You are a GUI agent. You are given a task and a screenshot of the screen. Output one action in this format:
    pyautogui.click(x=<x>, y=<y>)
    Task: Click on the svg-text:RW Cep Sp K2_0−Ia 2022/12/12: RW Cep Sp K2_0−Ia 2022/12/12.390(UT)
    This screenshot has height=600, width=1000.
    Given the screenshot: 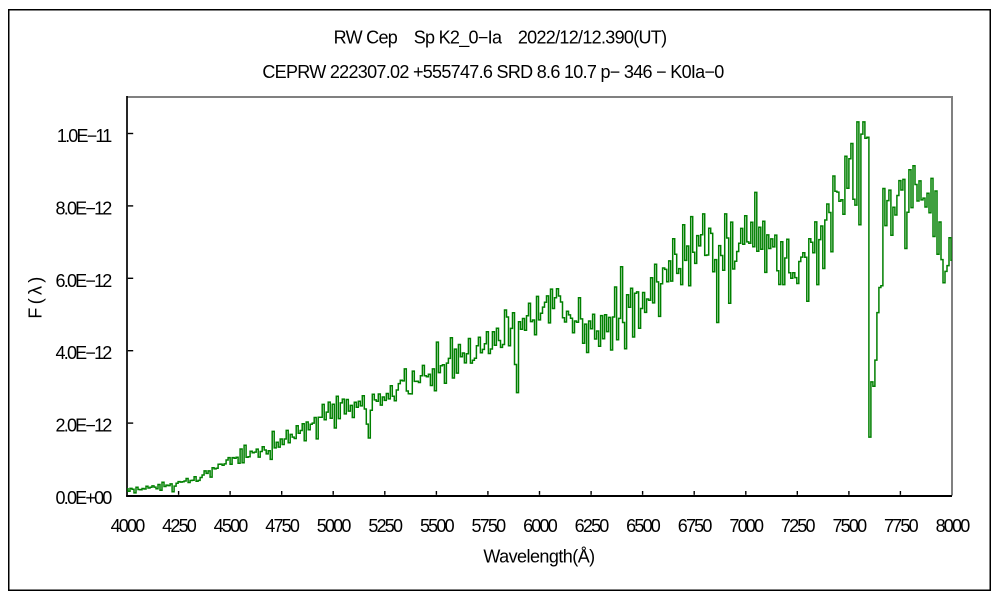 What is the action you would take?
    pyautogui.click(x=500, y=38)
    